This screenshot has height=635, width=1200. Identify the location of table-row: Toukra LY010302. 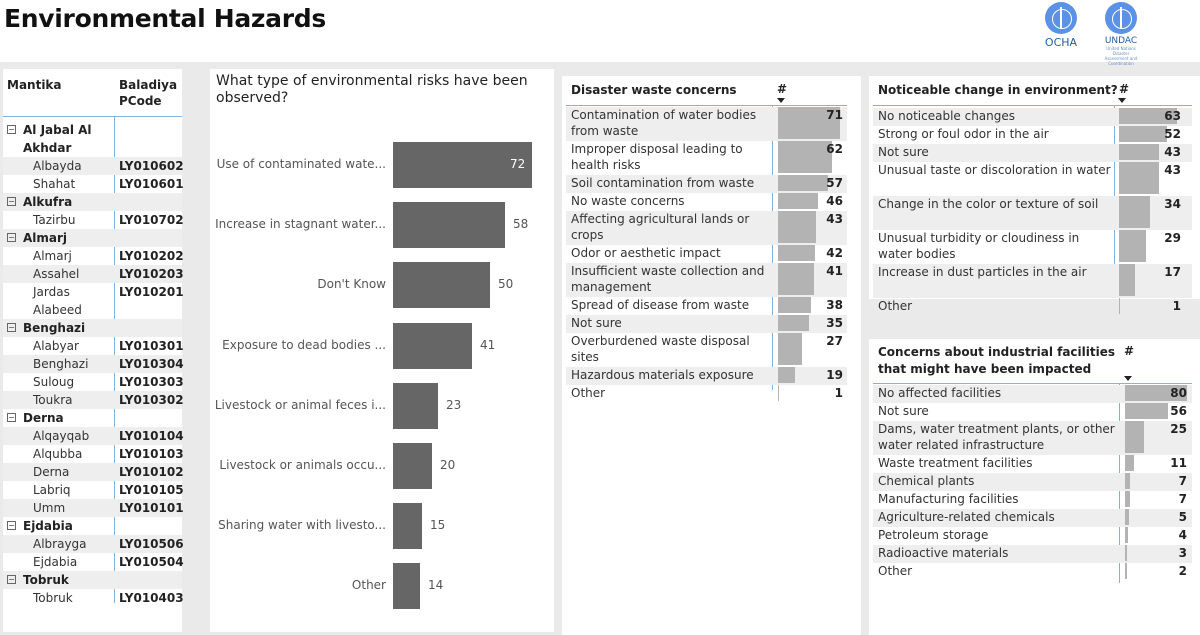
(93, 400).